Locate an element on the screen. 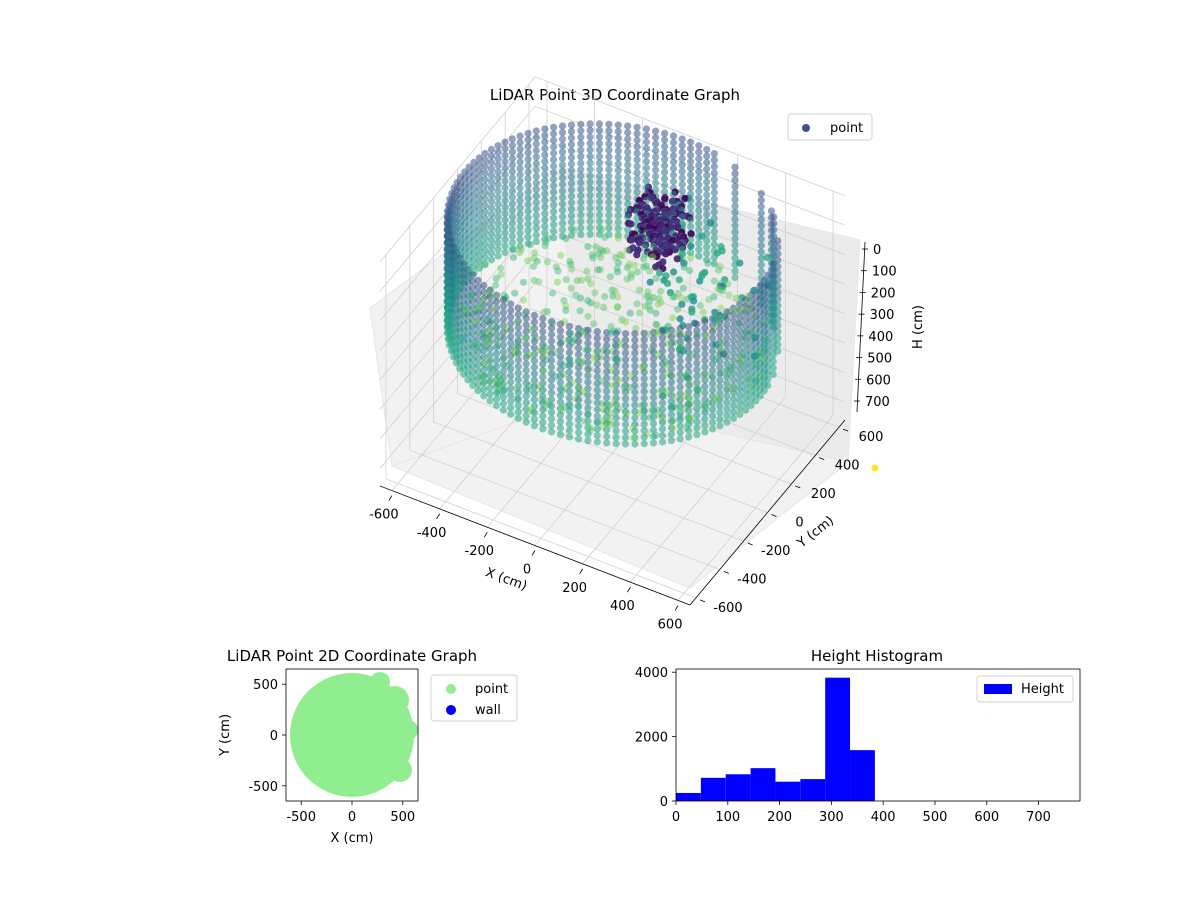  plot3d-floor-pane is located at coordinates (620, 494).